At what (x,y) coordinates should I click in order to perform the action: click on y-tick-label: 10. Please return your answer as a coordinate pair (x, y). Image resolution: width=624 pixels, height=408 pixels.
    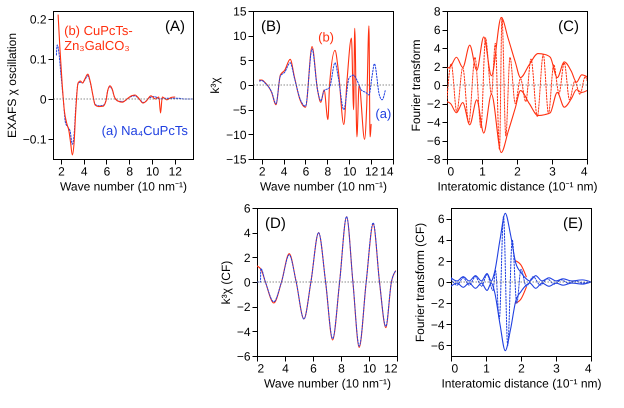
    Looking at the image, I should click on (240, 36).